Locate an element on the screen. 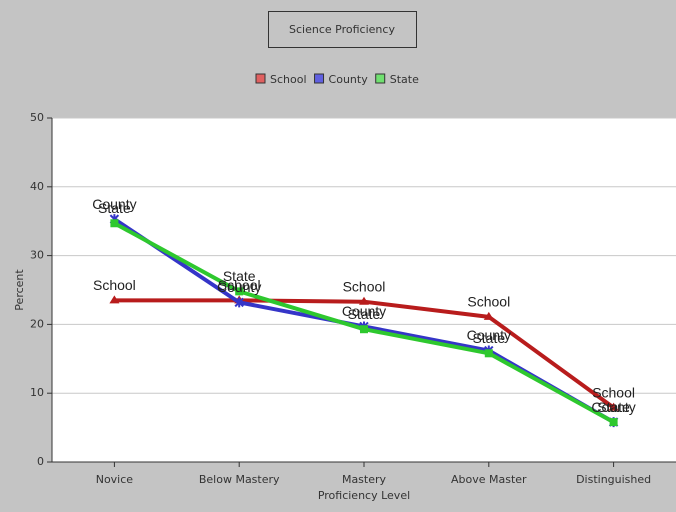 This screenshot has width=676, height=512. x-tick-label: Novice is located at coordinates (115, 479).